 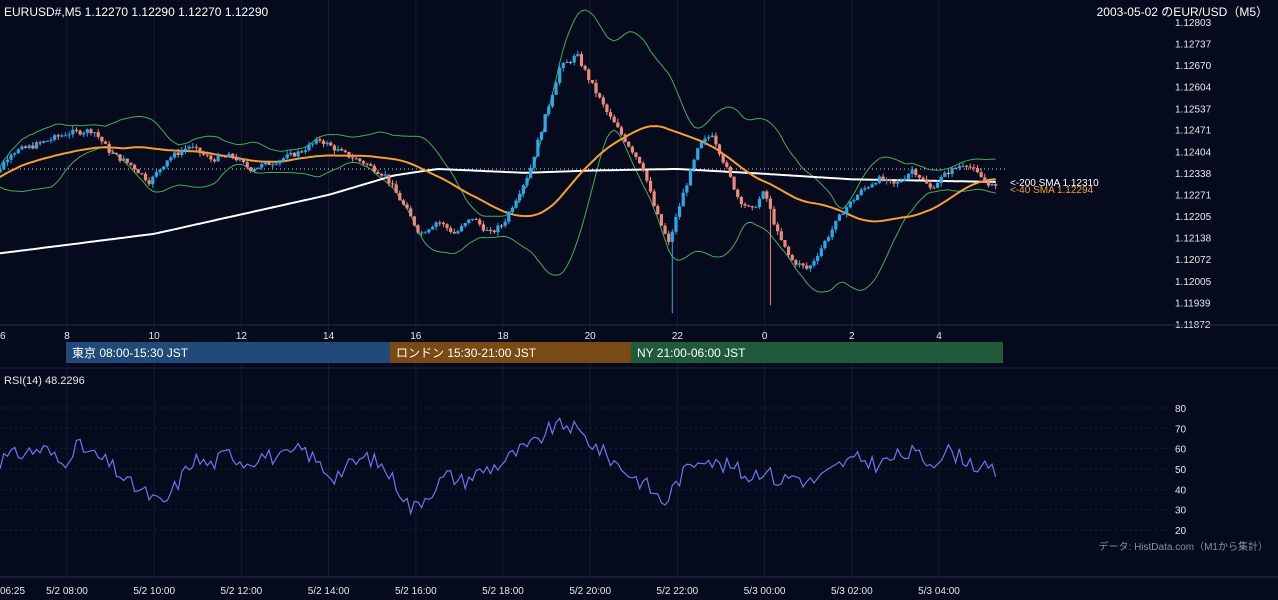 I want to click on price-tick-label: 1.12072, so click(x=1193, y=260).